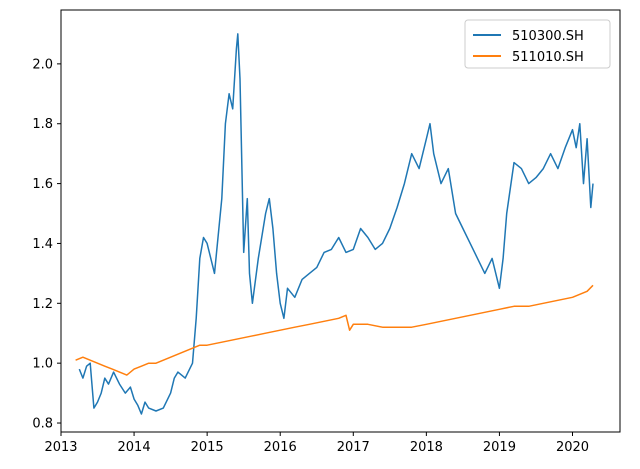 Image resolution: width=640 pixels, height=469 pixels. I want to click on y-tick-label: 0.8, so click(42, 424).